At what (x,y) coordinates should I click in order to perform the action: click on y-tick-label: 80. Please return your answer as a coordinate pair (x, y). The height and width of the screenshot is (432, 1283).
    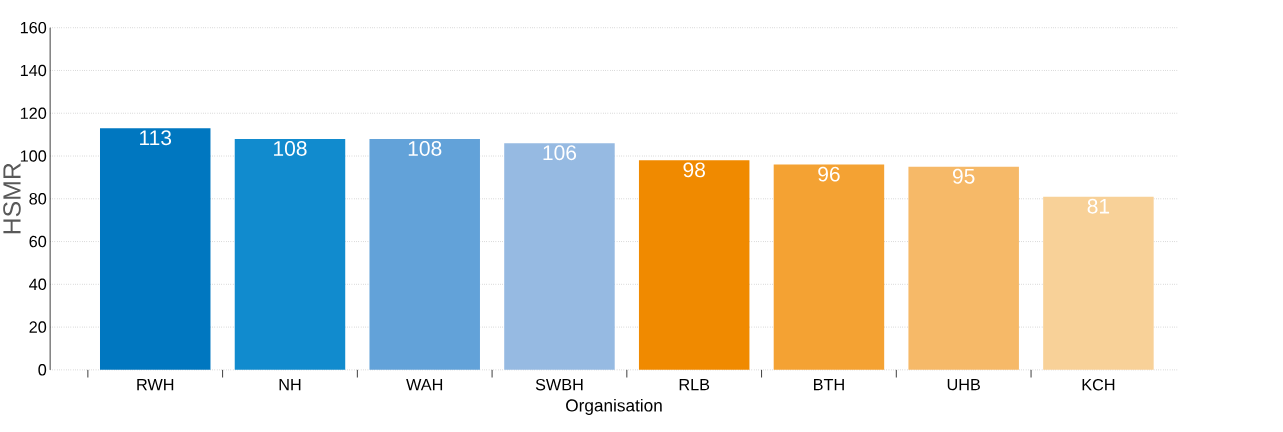
    Looking at the image, I should click on (38, 199).